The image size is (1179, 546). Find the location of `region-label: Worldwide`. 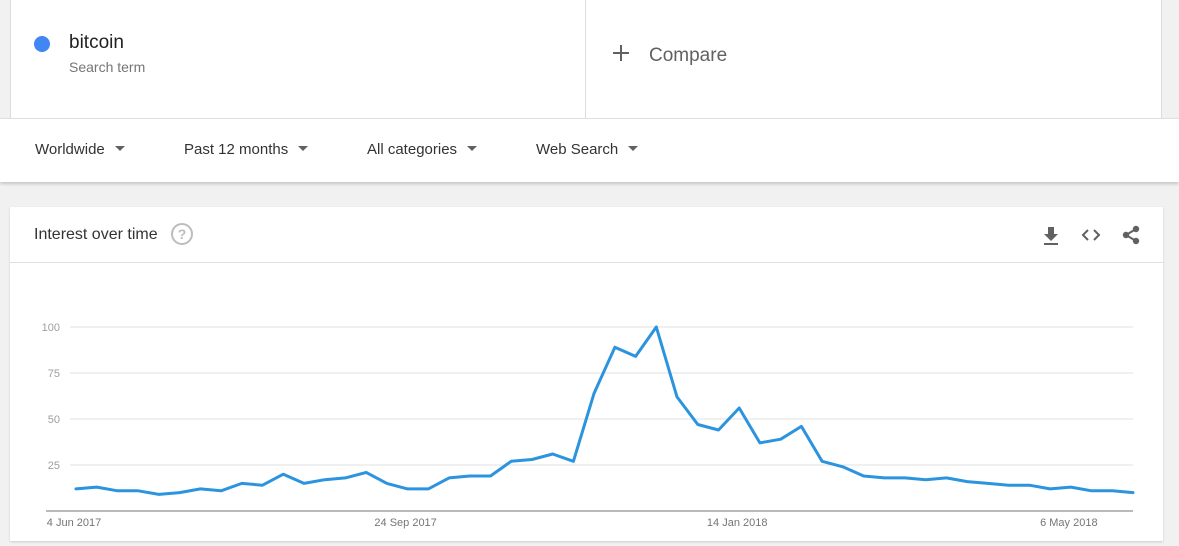

region-label: Worldwide is located at coordinates (70, 149).